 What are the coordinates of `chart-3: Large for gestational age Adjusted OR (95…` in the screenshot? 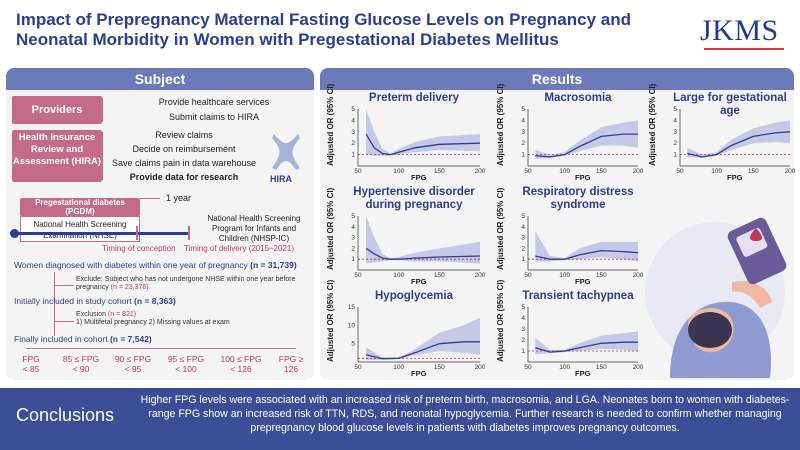 It's located at (722, 133).